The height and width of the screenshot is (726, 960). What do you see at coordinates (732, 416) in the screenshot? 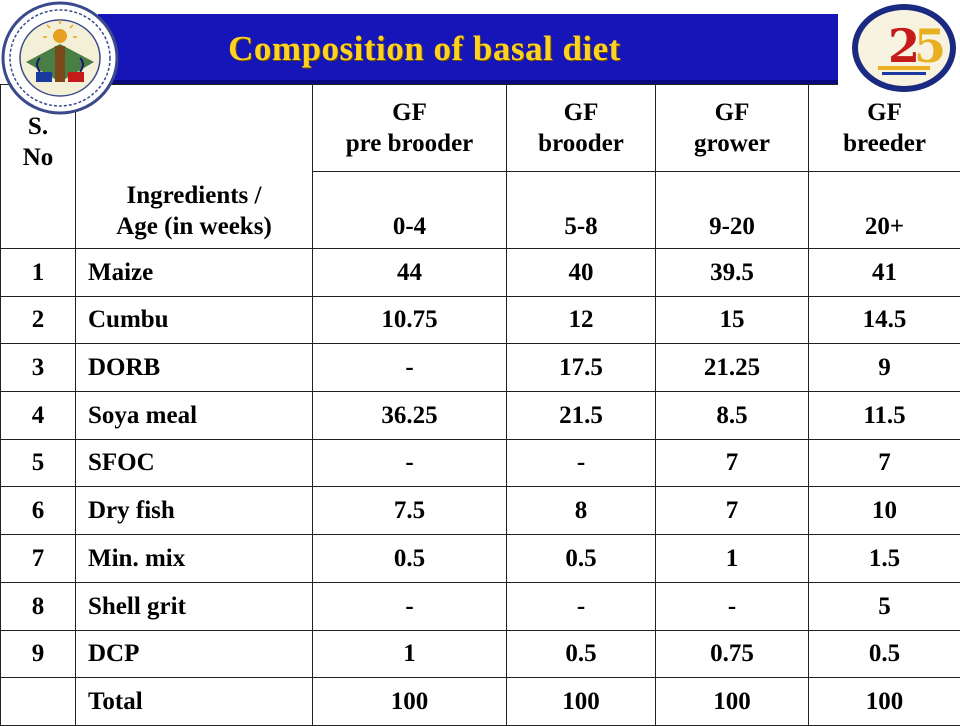
I see `value-cell: 8.5` at bounding box center [732, 416].